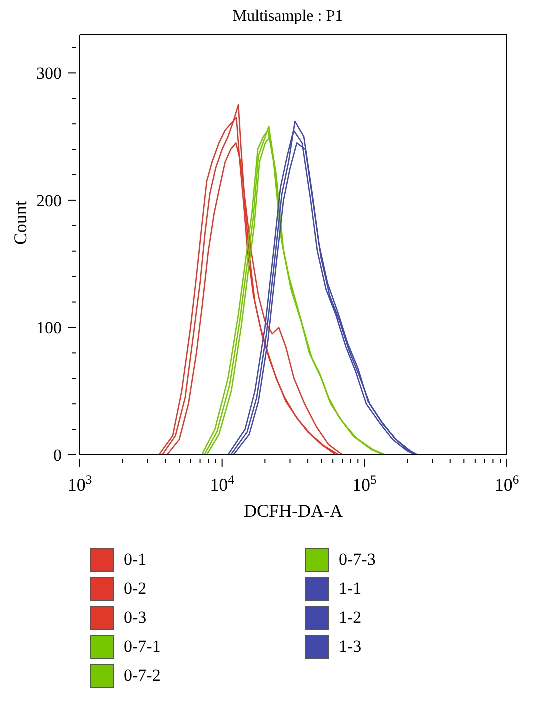 The height and width of the screenshot is (705, 536). What do you see at coordinates (350, 618) in the screenshot?
I see `legend-label: 1-2` at bounding box center [350, 618].